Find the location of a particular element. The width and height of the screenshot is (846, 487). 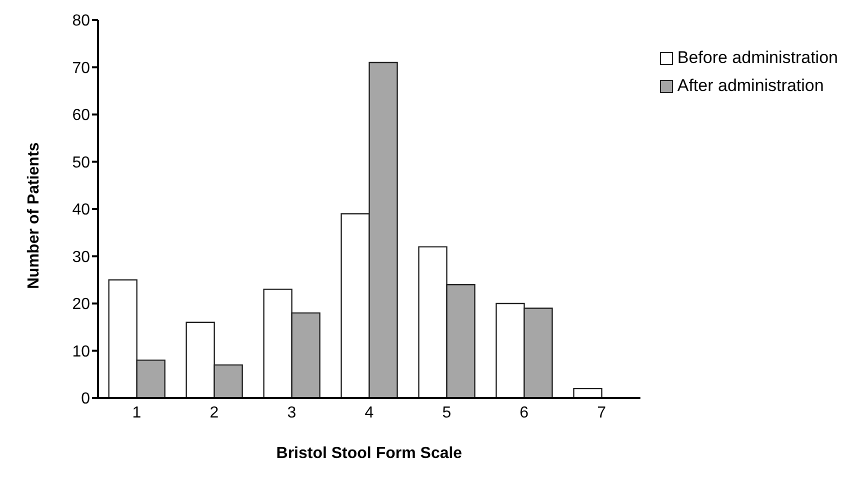

y-tick-label: 50 is located at coordinates (81, 163).